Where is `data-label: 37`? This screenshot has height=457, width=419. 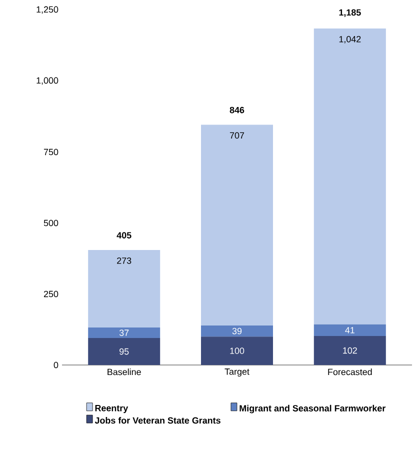
data-label: 37 is located at coordinates (124, 333).